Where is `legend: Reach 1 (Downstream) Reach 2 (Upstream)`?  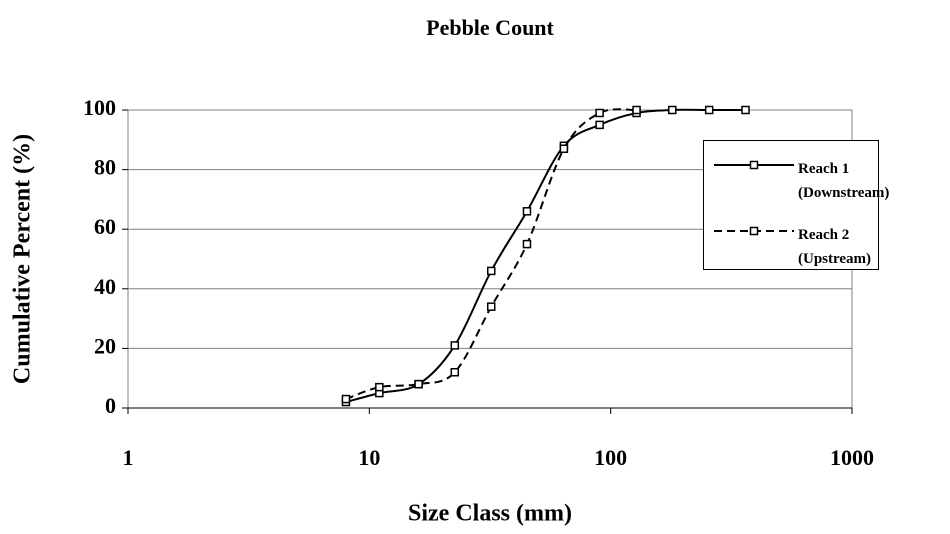
legend: Reach 1 (Downstream) Reach 2 (Upstream) is located at coordinates (796, 205).